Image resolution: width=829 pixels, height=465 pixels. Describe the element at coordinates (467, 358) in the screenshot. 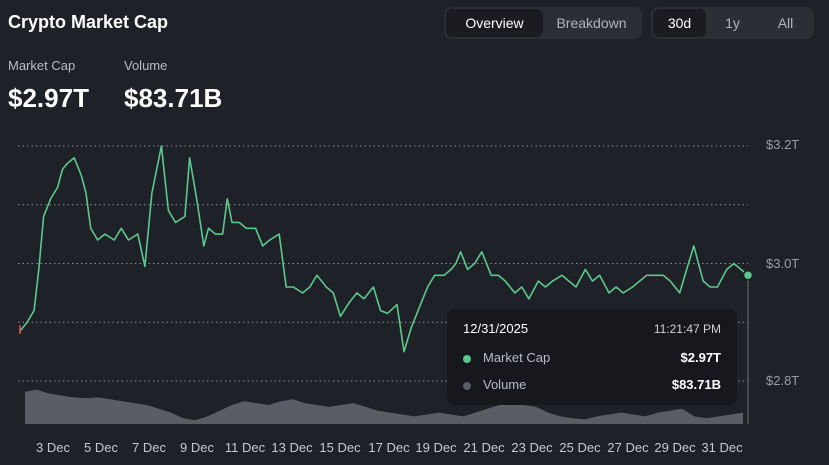

I see `market-cap-legend-dot` at that location.